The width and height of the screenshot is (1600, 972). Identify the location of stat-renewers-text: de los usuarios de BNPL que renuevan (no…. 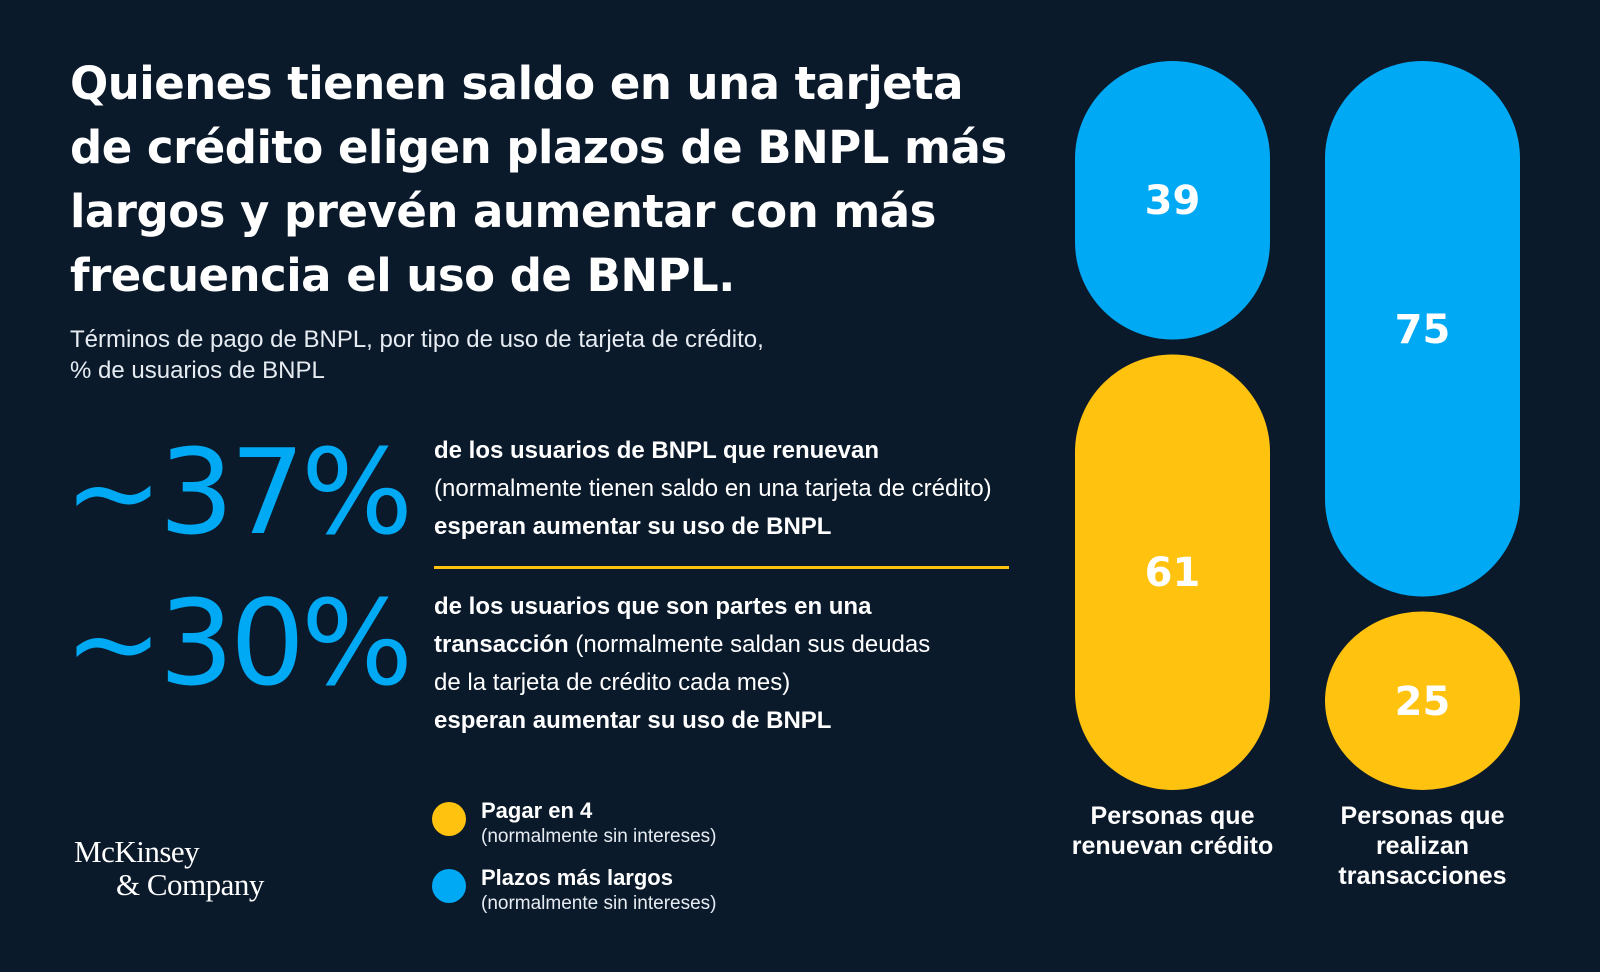
(734, 489).